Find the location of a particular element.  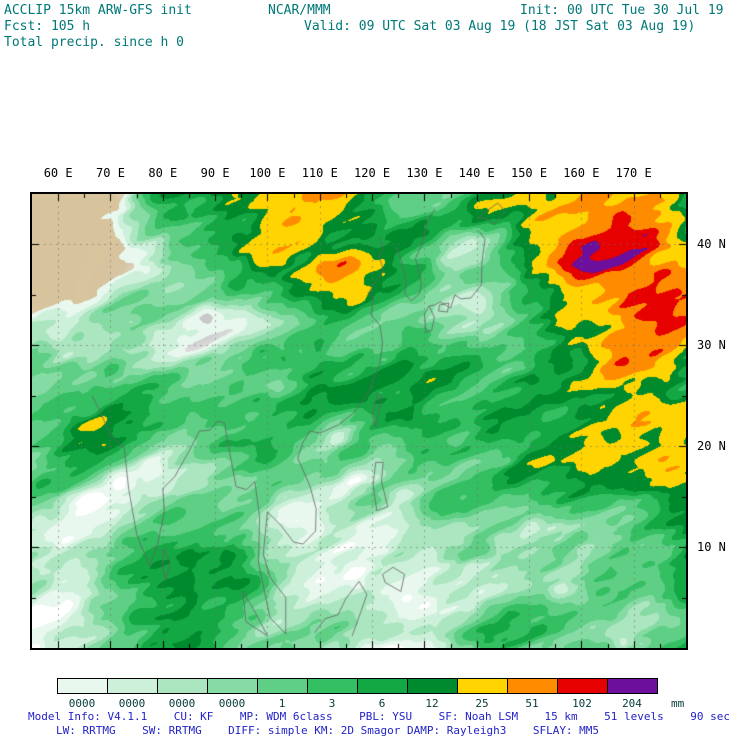

lon-tick-label: 60 E is located at coordinates (58, 173).